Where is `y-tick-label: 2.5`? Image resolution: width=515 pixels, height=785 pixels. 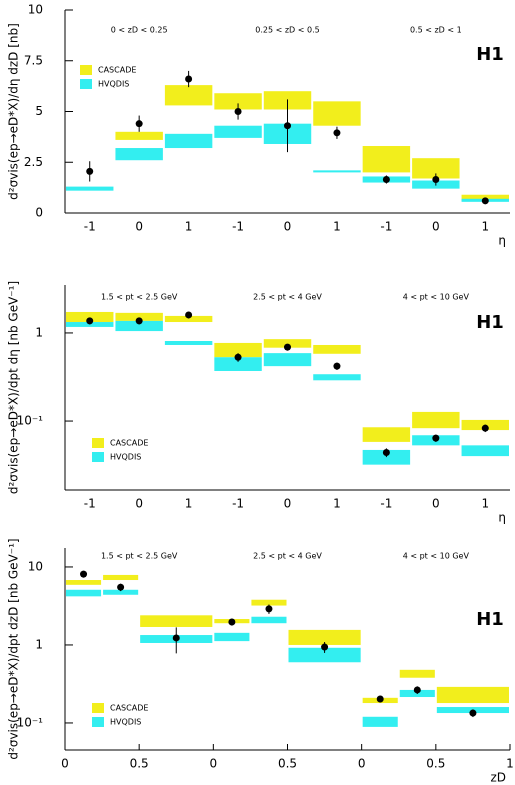
y-tick-label: 2.5 is located at coordinates (33, 162).